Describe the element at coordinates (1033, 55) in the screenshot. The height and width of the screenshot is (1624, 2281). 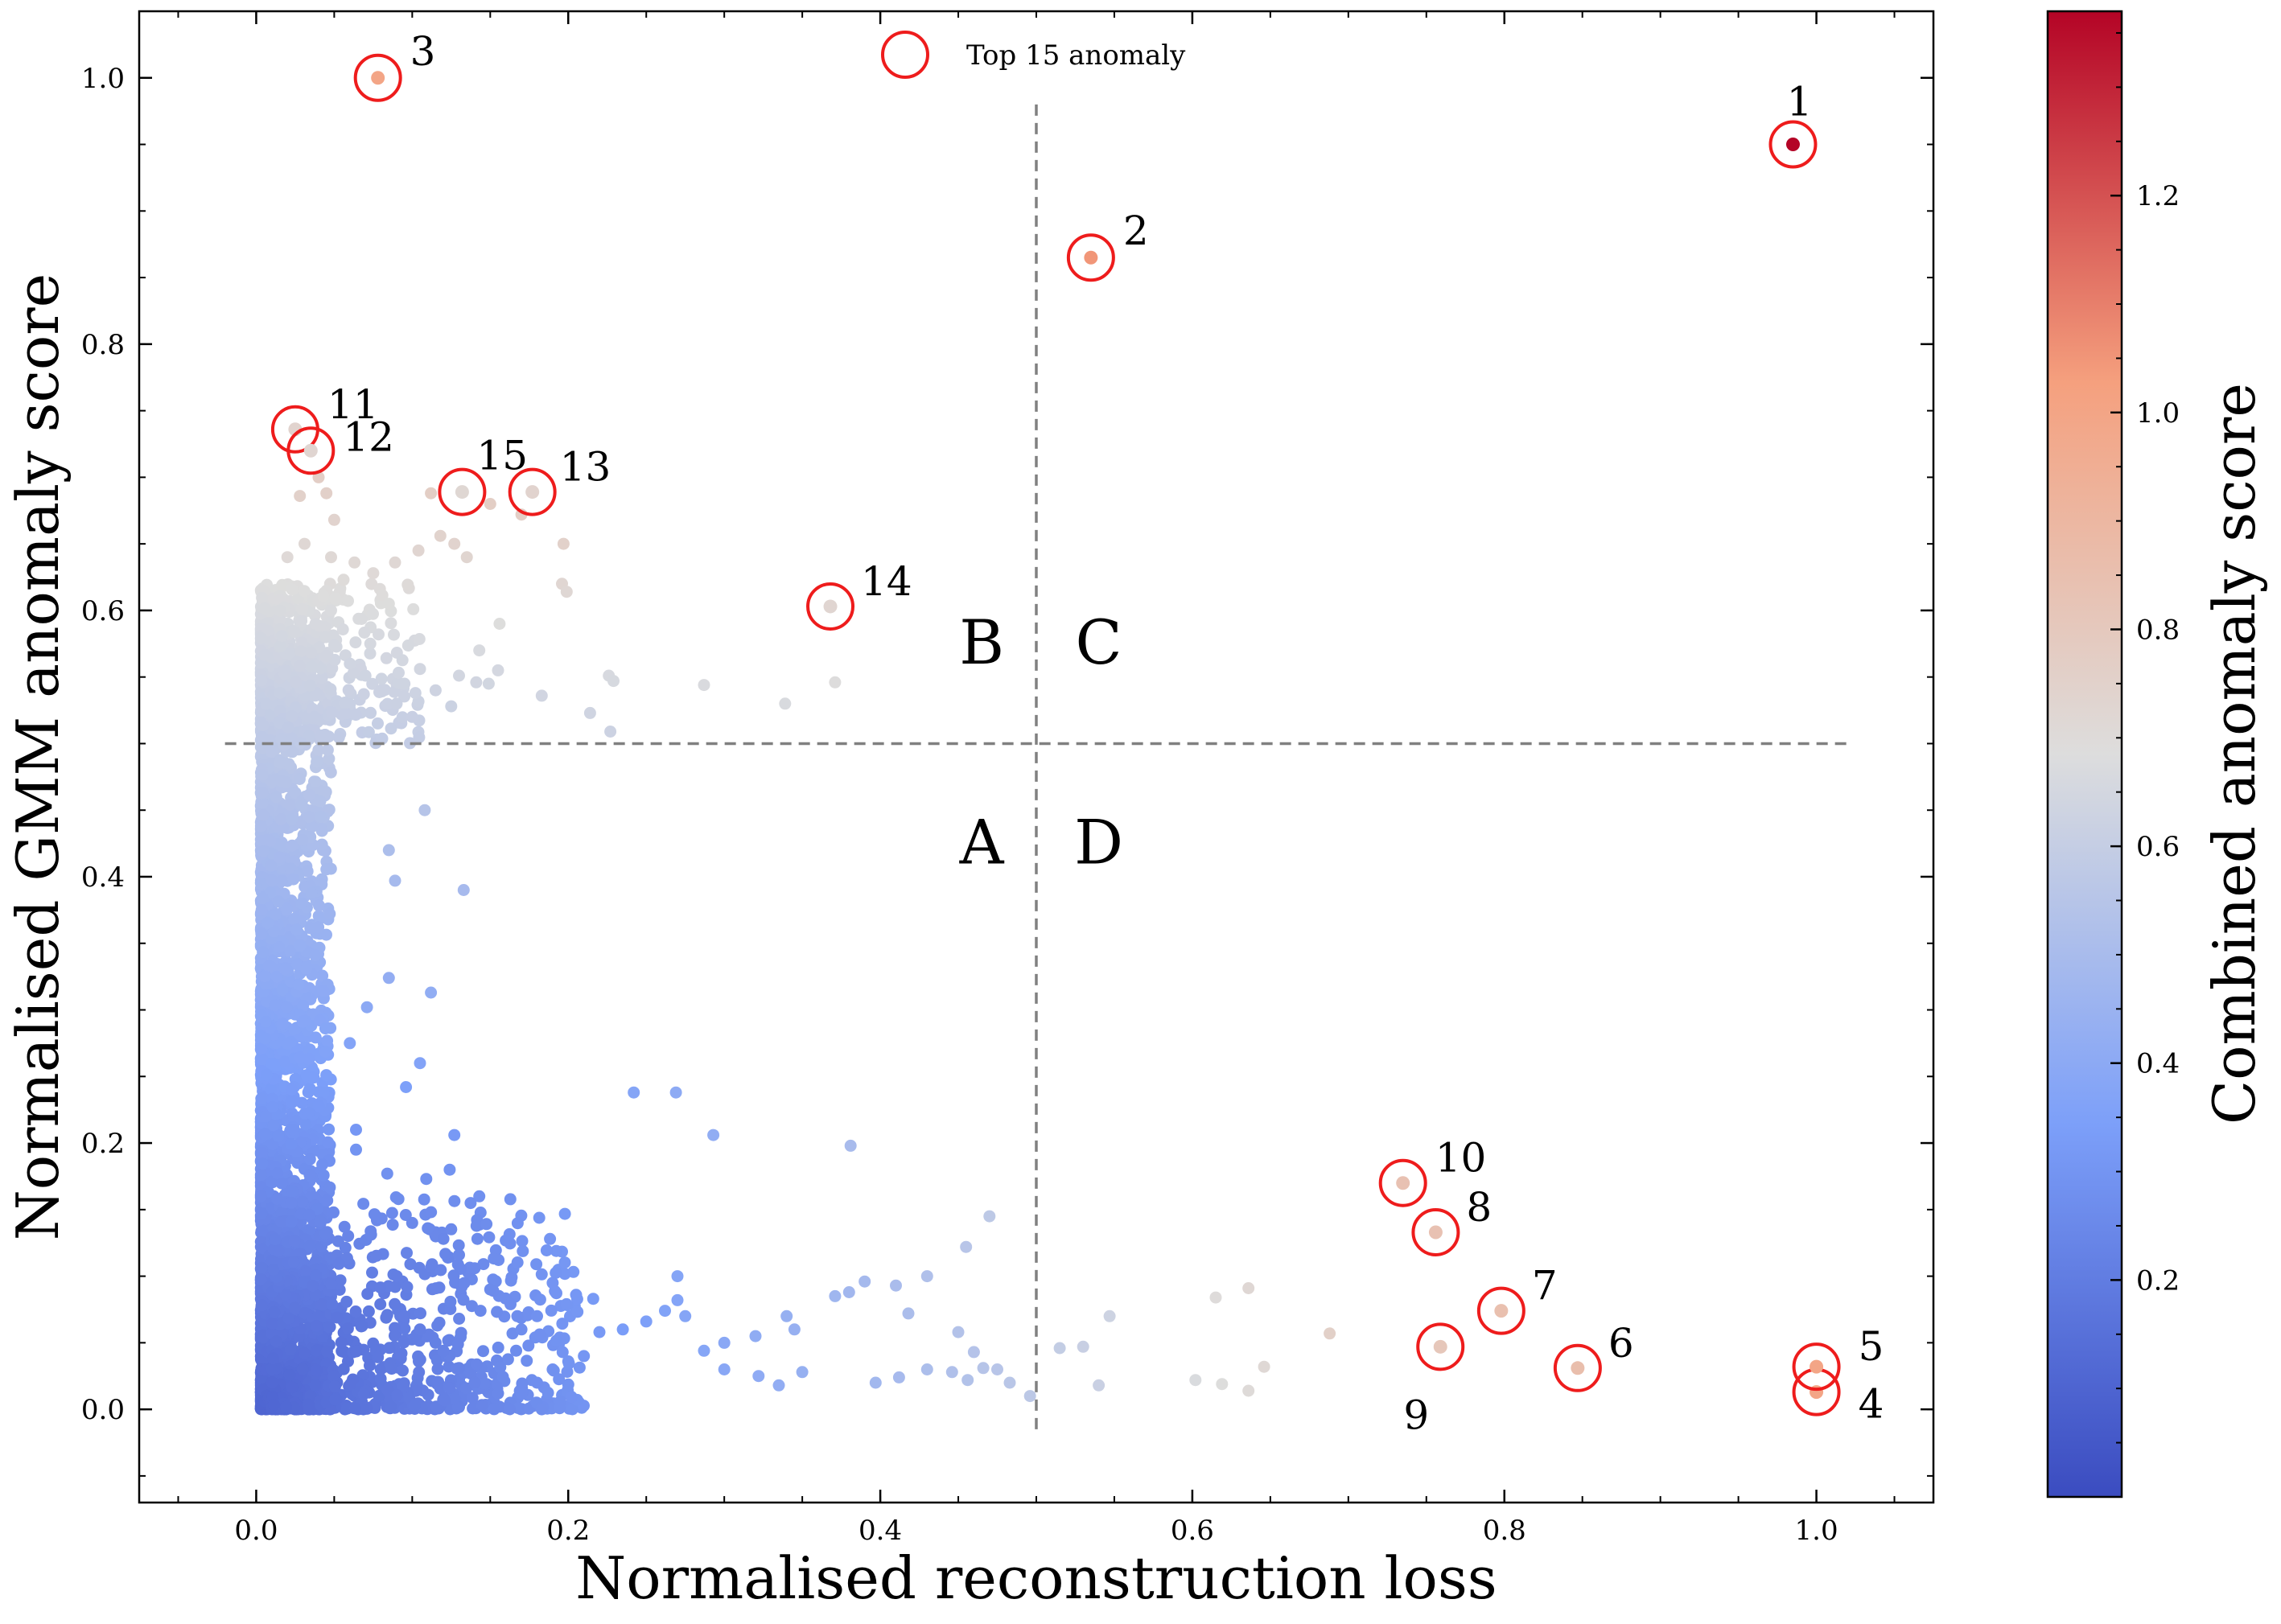
I see `legend: Top 15 anomaly` at that location.